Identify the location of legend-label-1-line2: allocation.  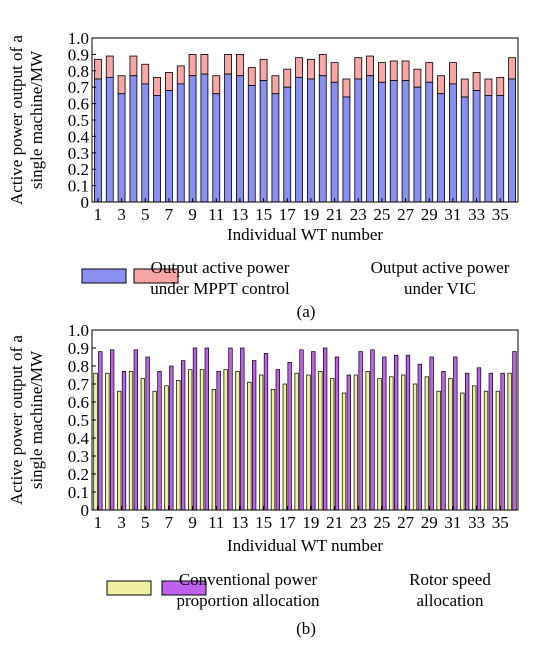
(450, 600).